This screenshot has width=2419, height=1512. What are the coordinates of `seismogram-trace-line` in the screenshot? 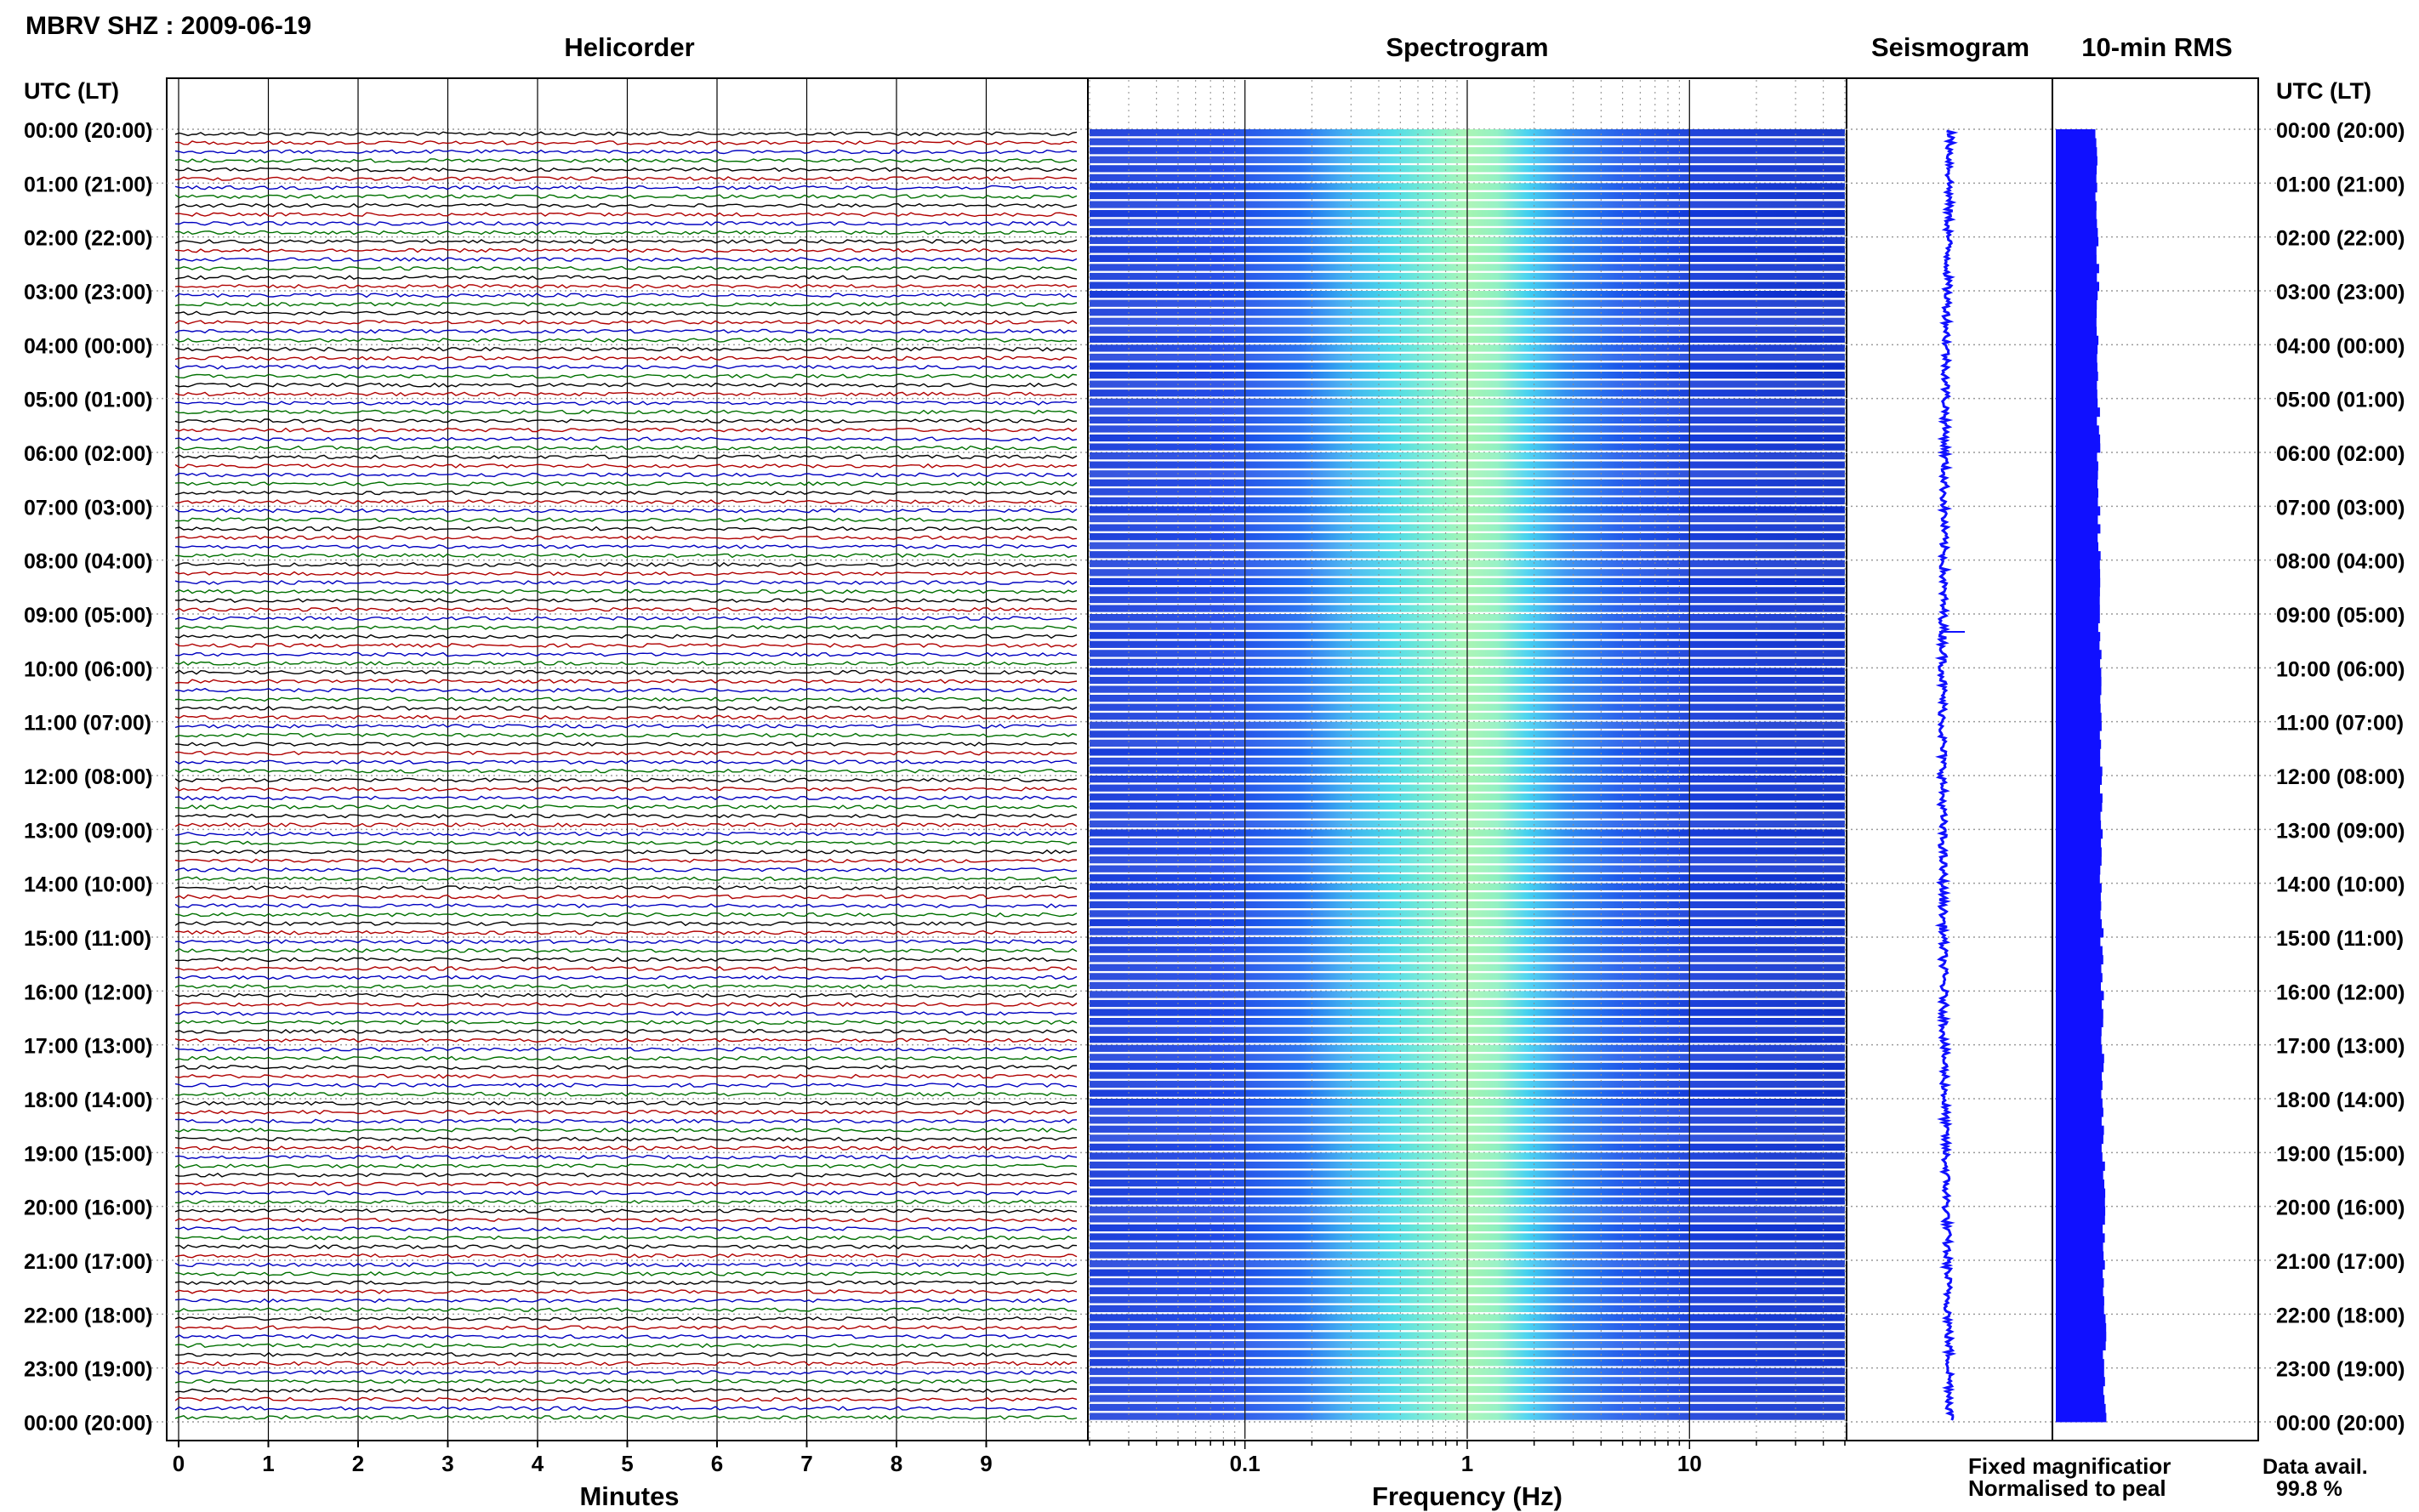 It's located at (1946, 775).